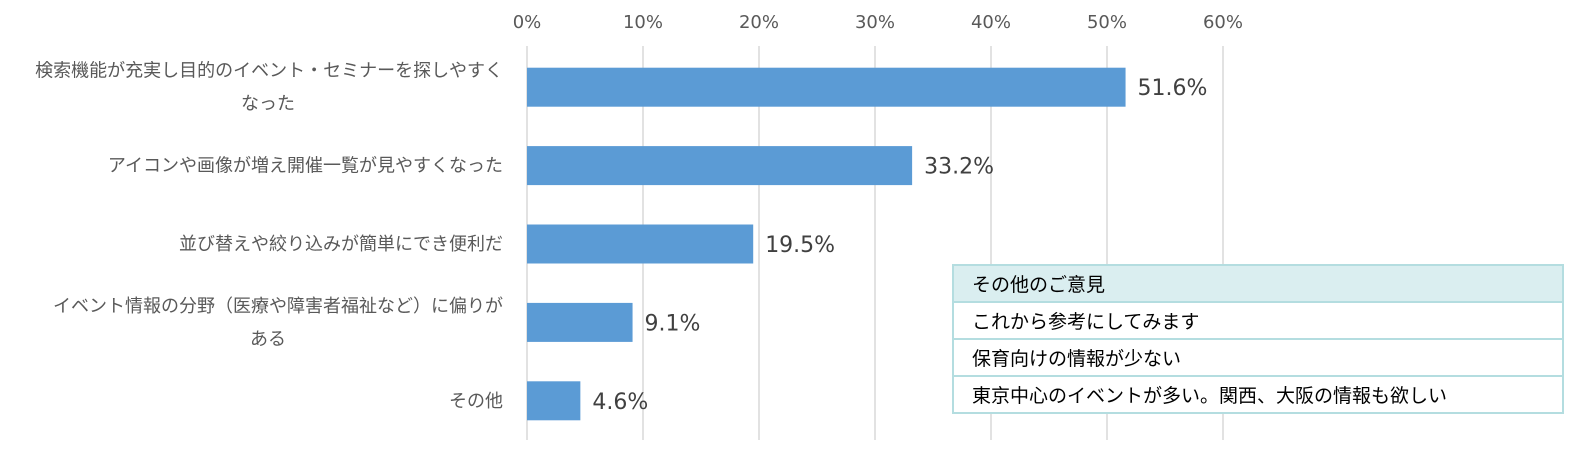 This screenshot has width=1572, height=464. What do you see at coordinates (269, 71) in the screenshot?
I see `category-label: 検索機能が充実し目的のイベント・セミナーを探しやすく` at bounding box center [269, 71].